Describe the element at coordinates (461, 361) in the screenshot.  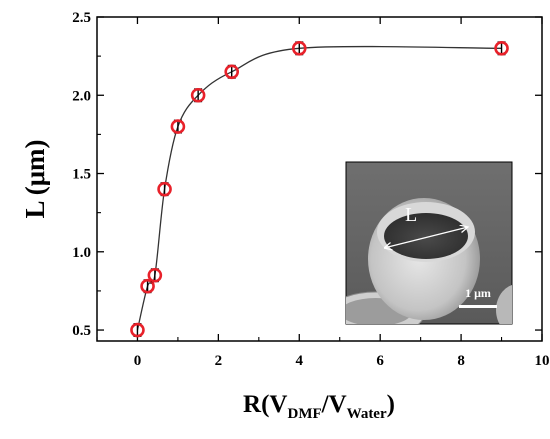
I see `x-tick-label: 8` at that location.